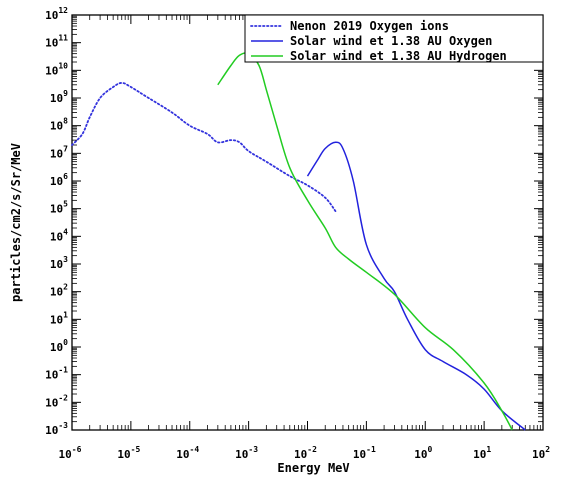 This screenshot has width=566, height=480. What do you see at coordinates (59, 208) in the screenshot?
I see `y-tick-label: 10⁵` at bounding box center [59, 208].